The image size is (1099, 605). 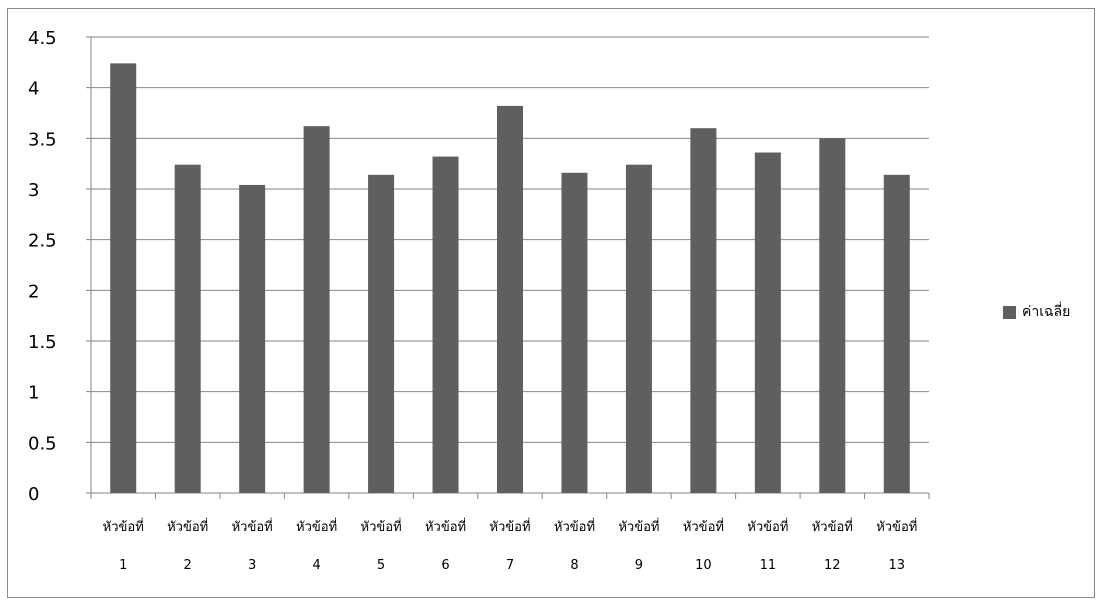 I want to click on y-tick-label: 4, so click(x=33, y=89).